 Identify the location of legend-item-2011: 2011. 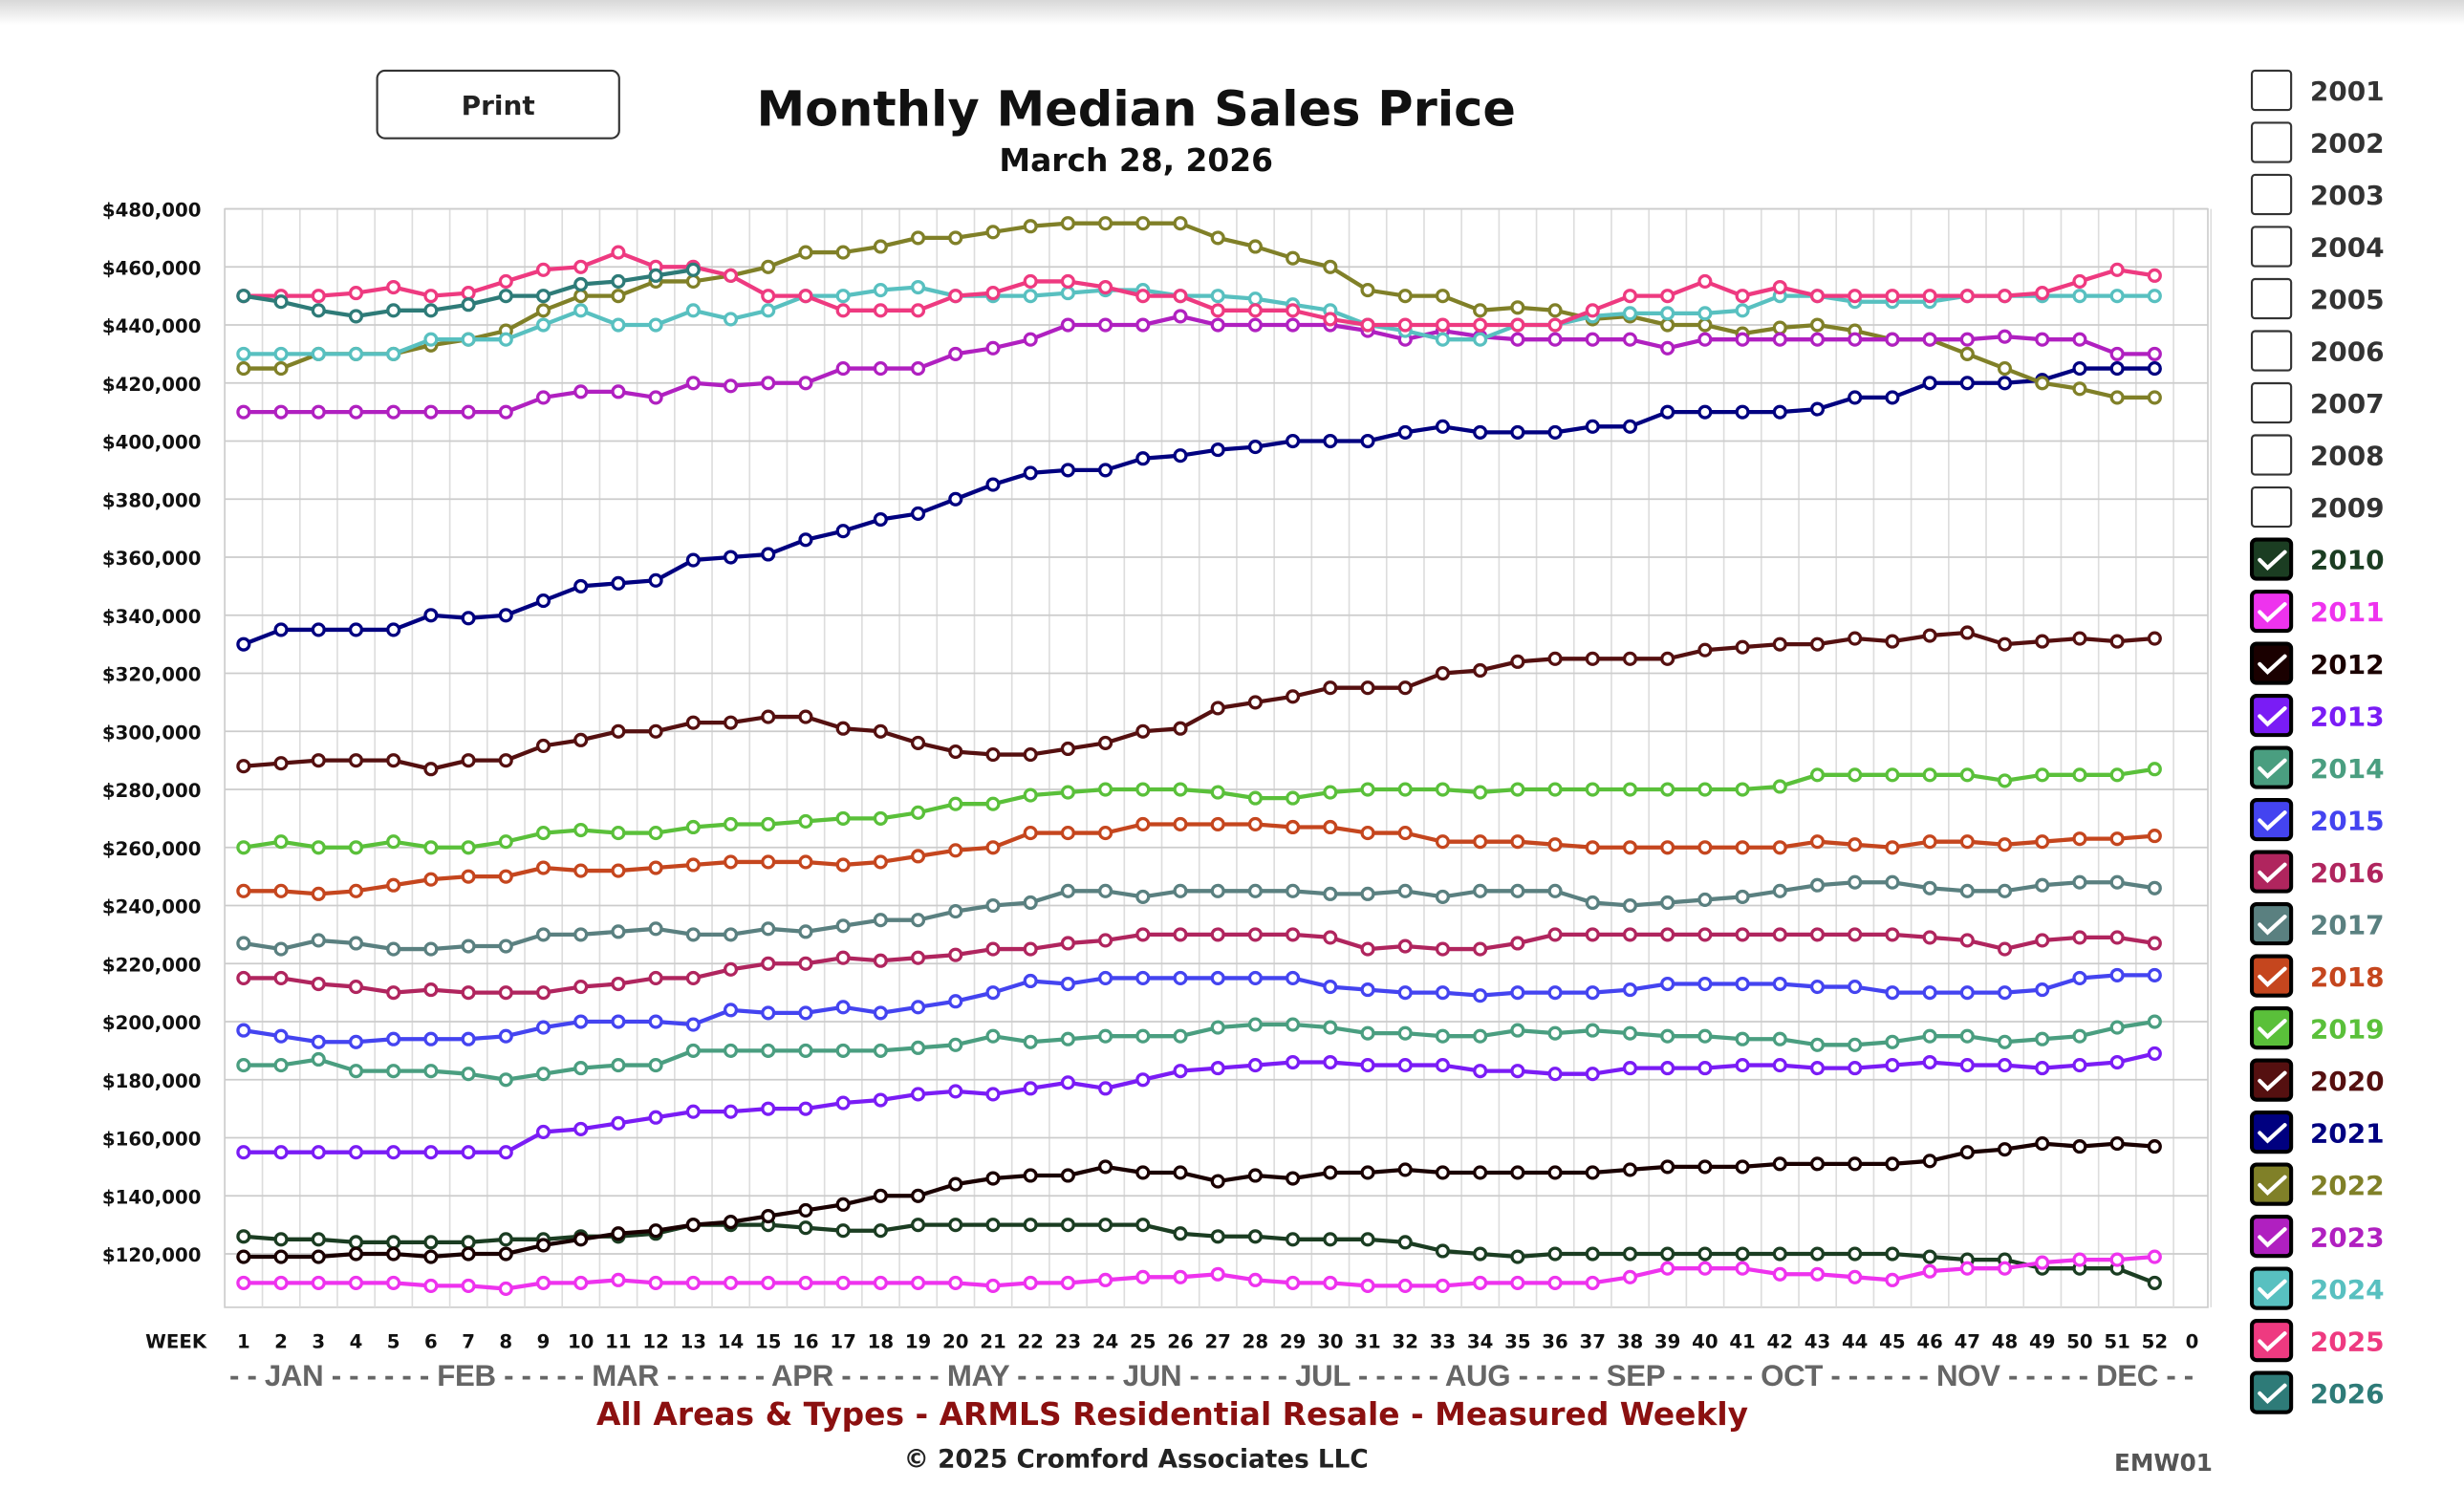
(2317, 611).